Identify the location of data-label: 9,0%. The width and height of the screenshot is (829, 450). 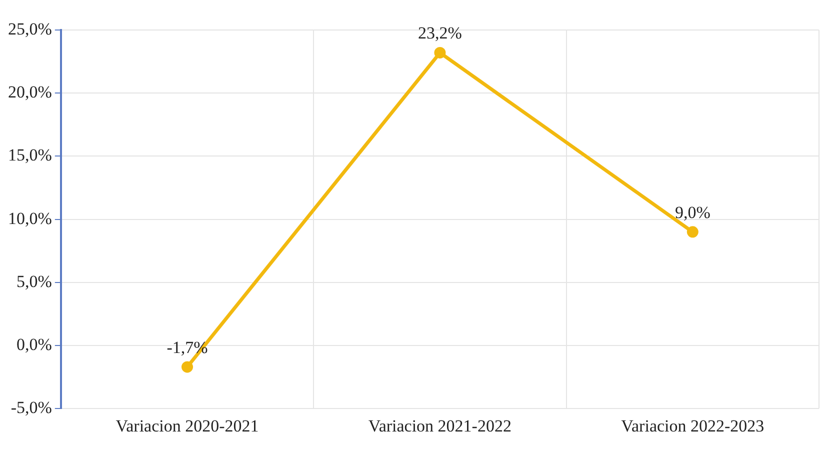
(692, 212).